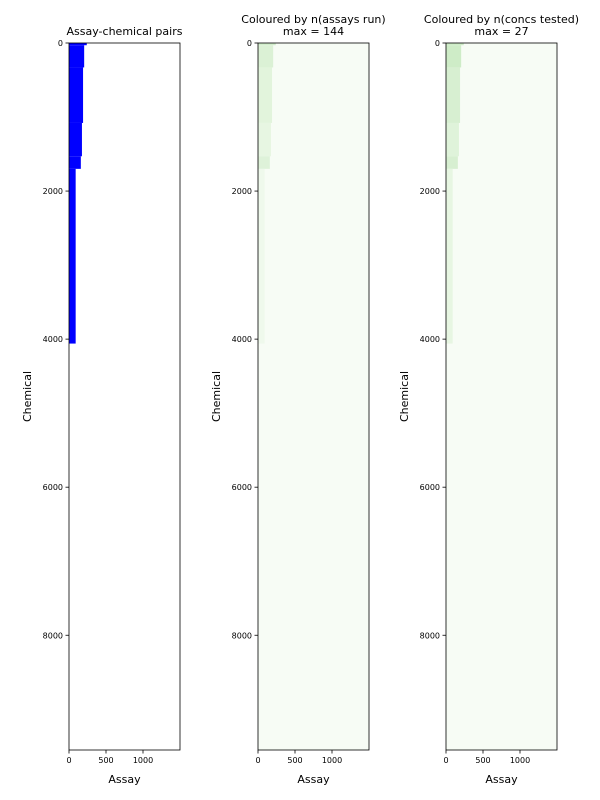 The image size is (600, 800). Describe the element at coordinates (125, 31) in the screenshot. I see `chart-title: Assay-chemical pairs` at that location.